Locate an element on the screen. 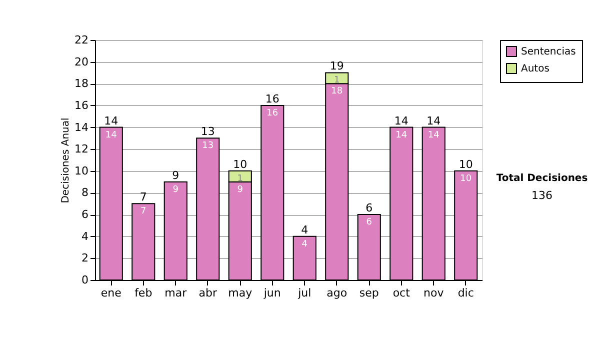 This screenshot has height=340, width=600. y-tick-label: 8 is located at coordinates (85, 193).